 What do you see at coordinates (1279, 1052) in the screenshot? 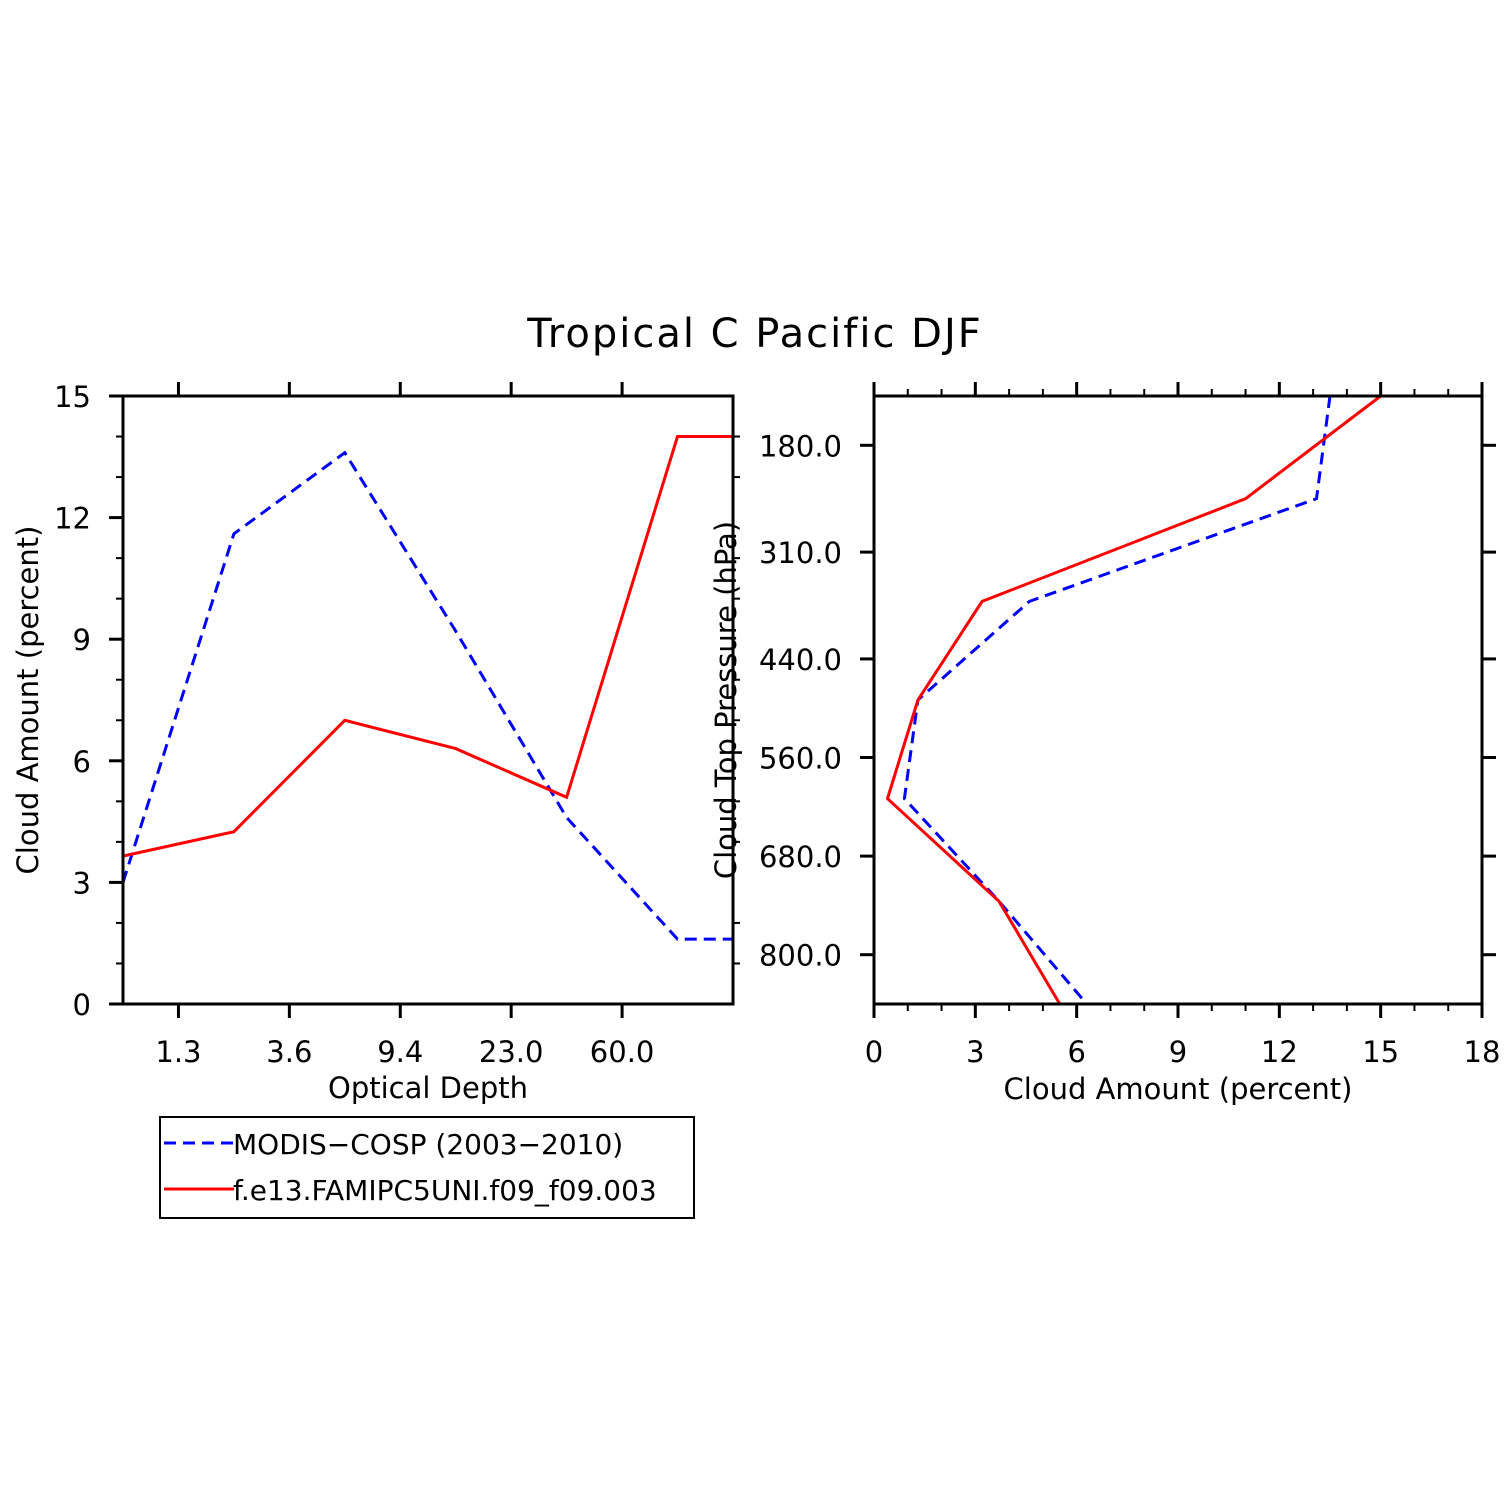
I see `x-tick-label: 12` at bounding box center [1279, 1052].